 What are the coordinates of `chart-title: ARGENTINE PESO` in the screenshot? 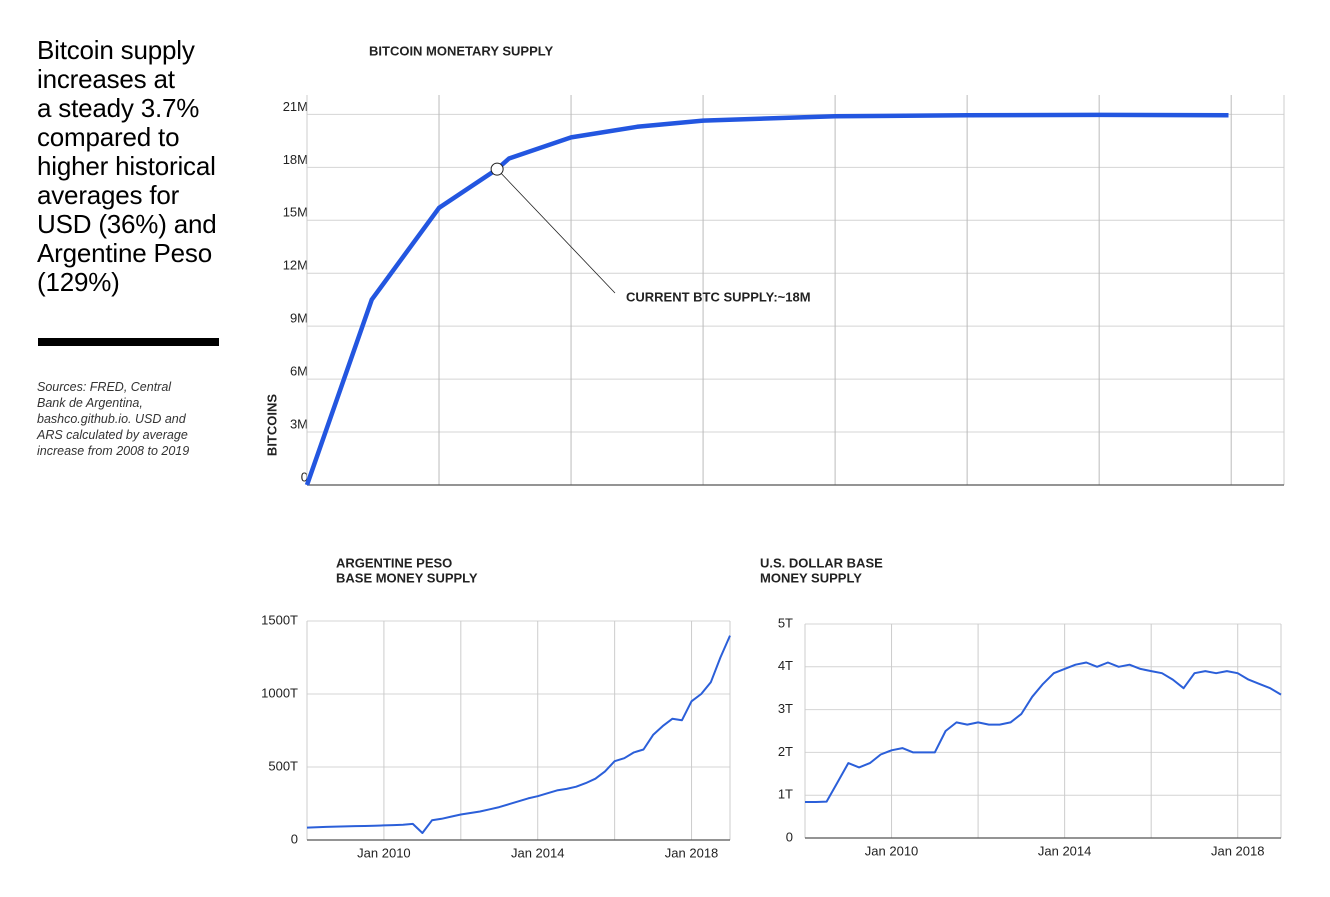 It's located at (394, 562).